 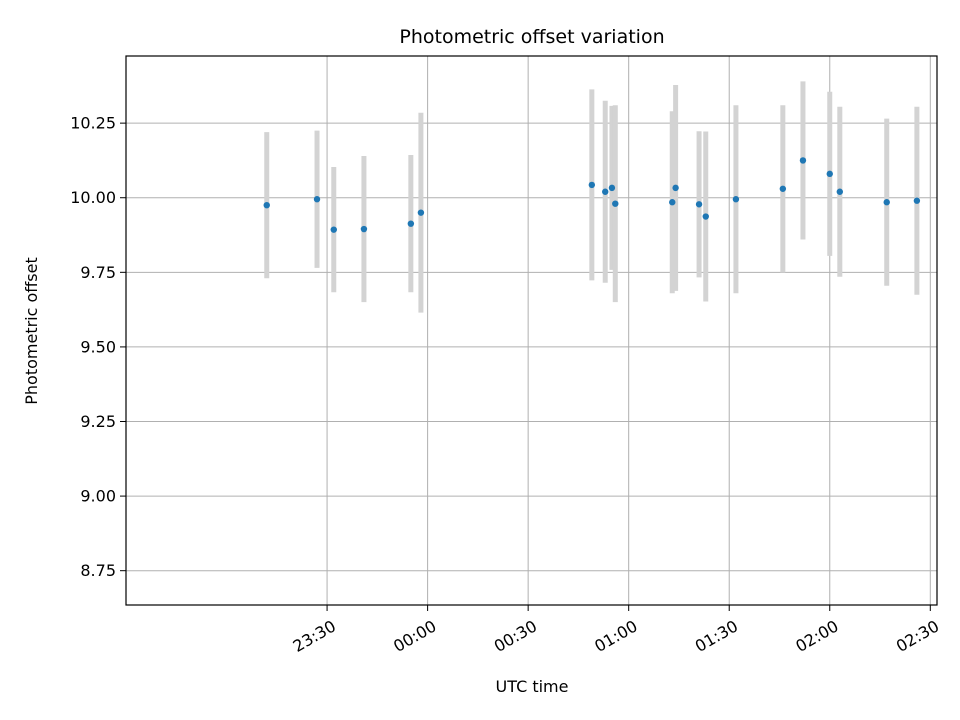 I want to click on x-tick-label: 01:00, so click(x=615, y=636).